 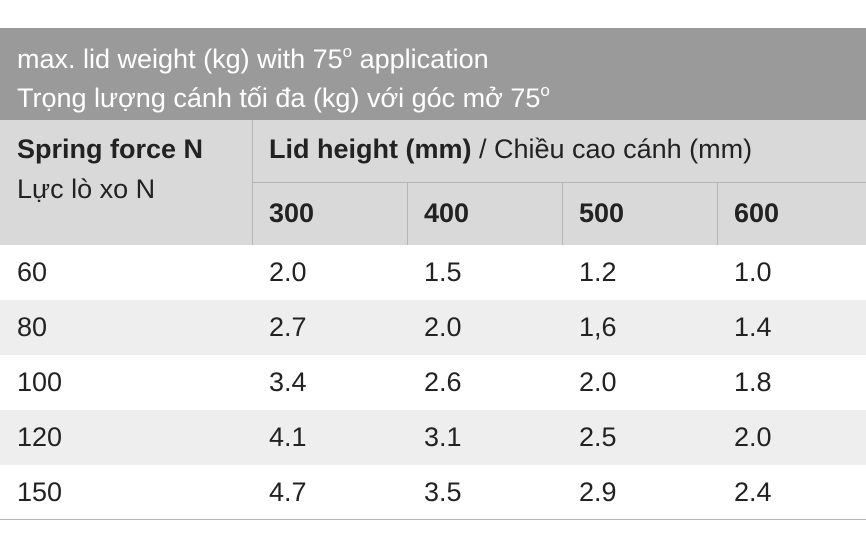 I want to click on value-cell: 2.5, so click(x=598, y=437).